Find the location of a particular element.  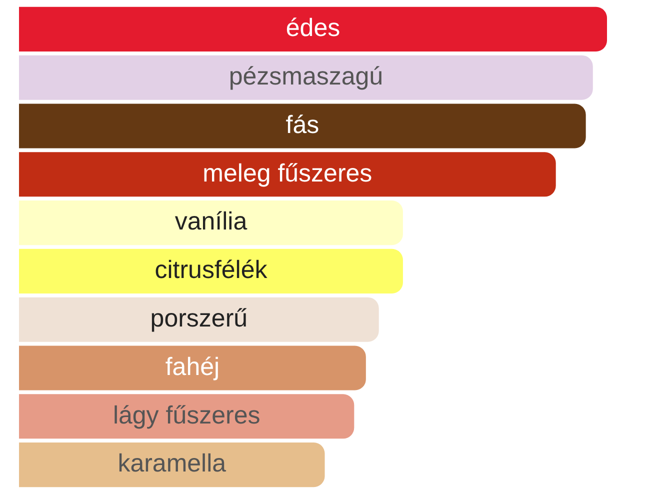

y-tick-label: vanília is located at coordinates (211, 222).